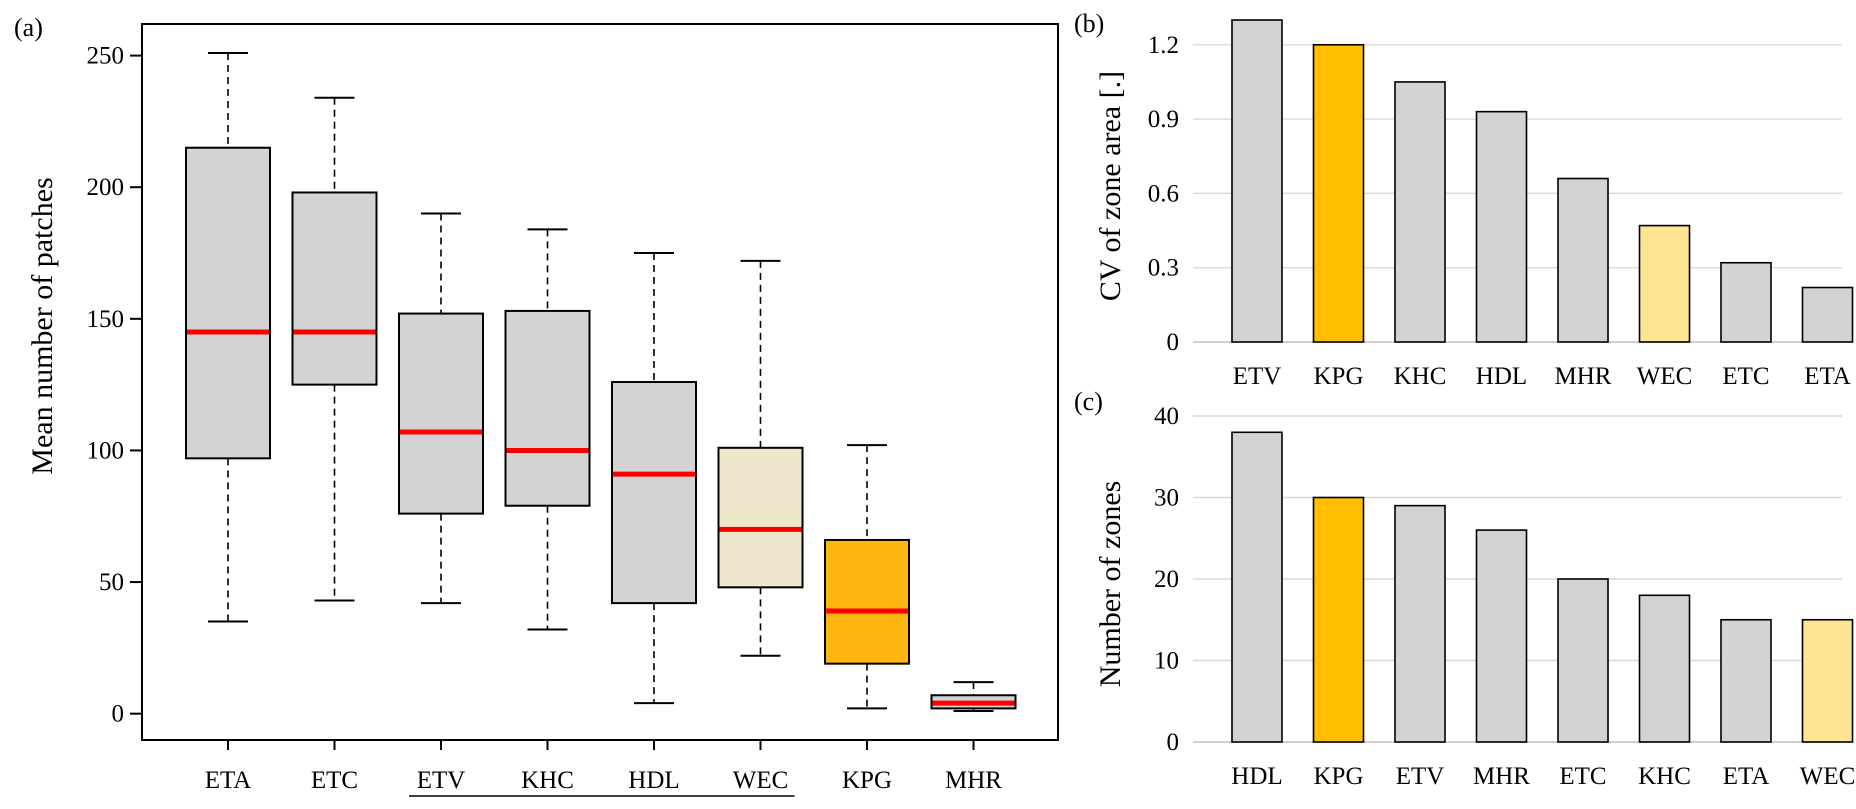  I want to click on box-eta, so click(228, 337).